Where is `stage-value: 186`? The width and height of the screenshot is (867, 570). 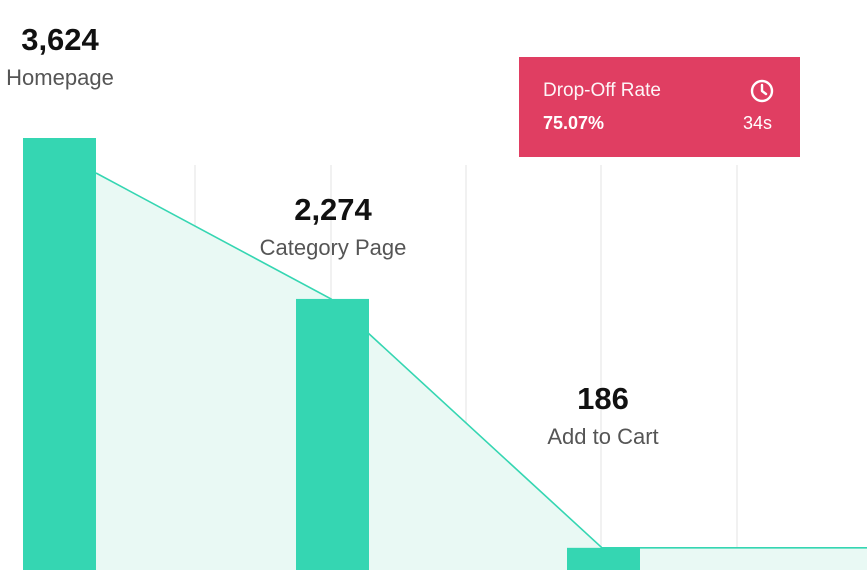 stage-value: 186 is located at coordinates (603, 398).